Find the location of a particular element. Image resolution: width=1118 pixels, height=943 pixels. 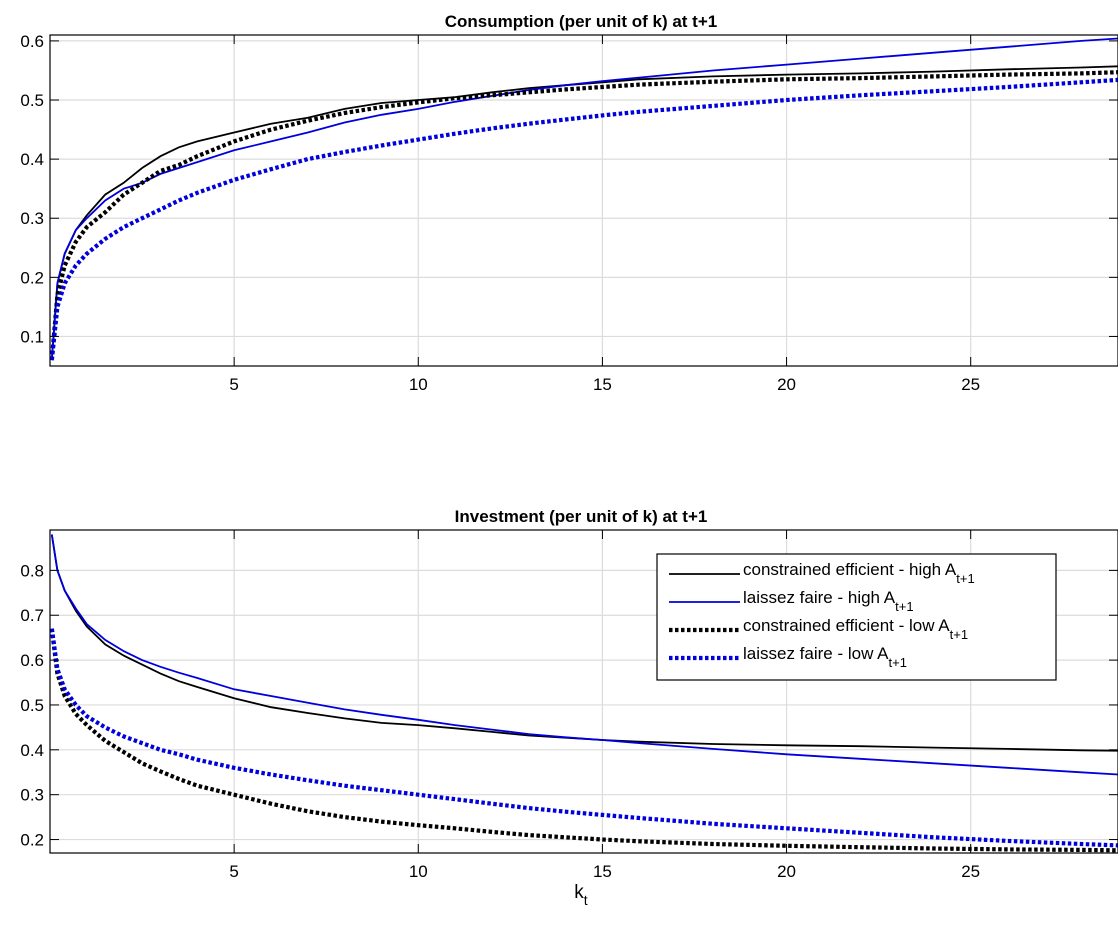

chart-title: Investment (per unit of k) at t+1 is located at coordinates (581, 516).